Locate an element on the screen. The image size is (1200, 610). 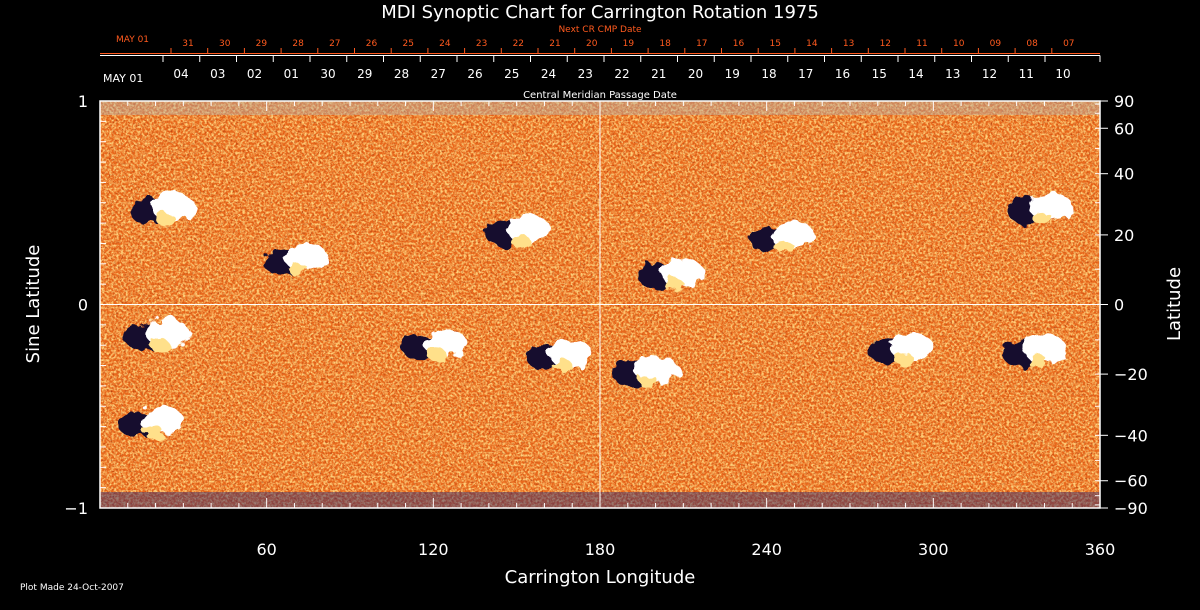
next-cmp-date-label: 26 is located at coordinates (372, 44).